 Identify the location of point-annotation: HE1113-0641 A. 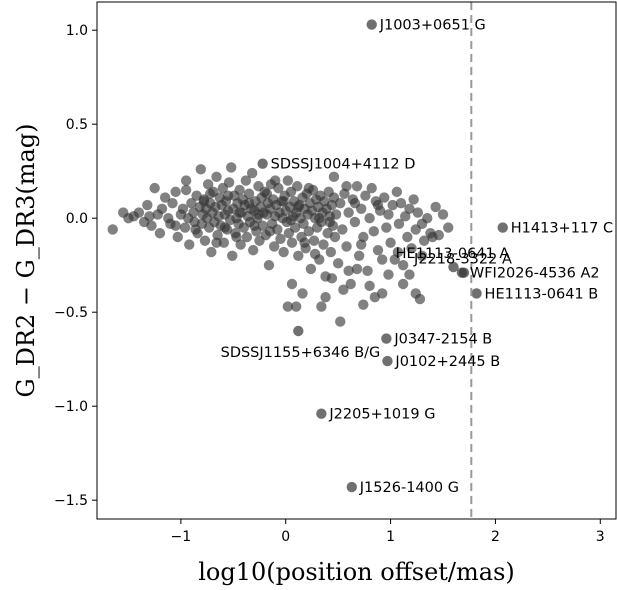
(453, 254).